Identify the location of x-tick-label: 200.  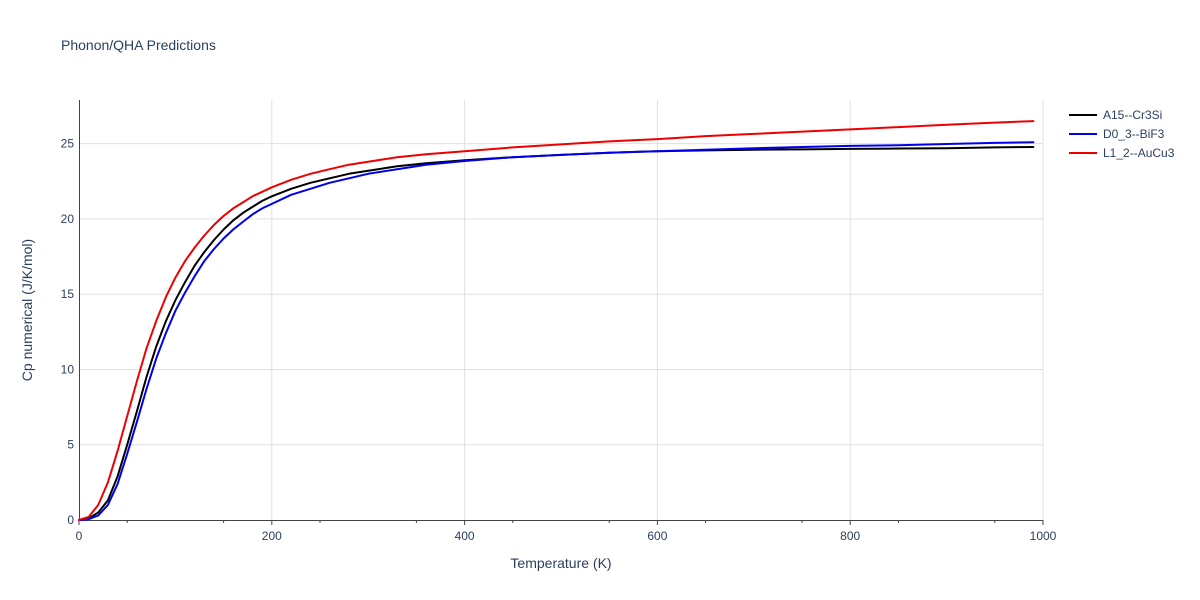
(272, 536).